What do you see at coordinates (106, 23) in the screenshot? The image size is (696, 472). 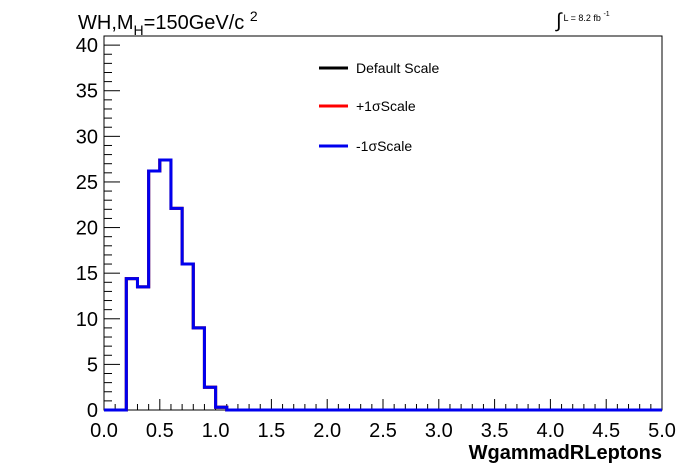 I see `title-prefix: WH,M` at bounding box center [106, 23].